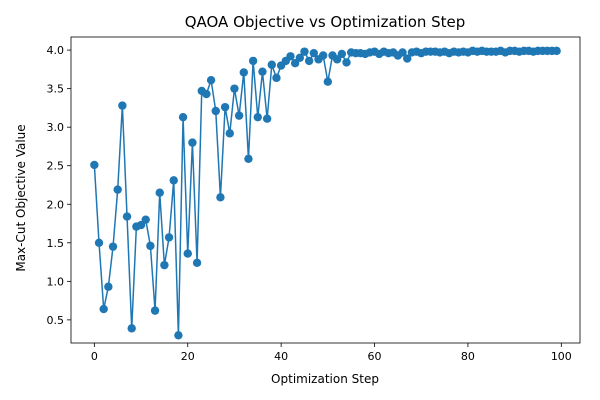  Describe the element at coordinates (375, 356) in the screenshot. I see `x-tick-label: 60` at that location.